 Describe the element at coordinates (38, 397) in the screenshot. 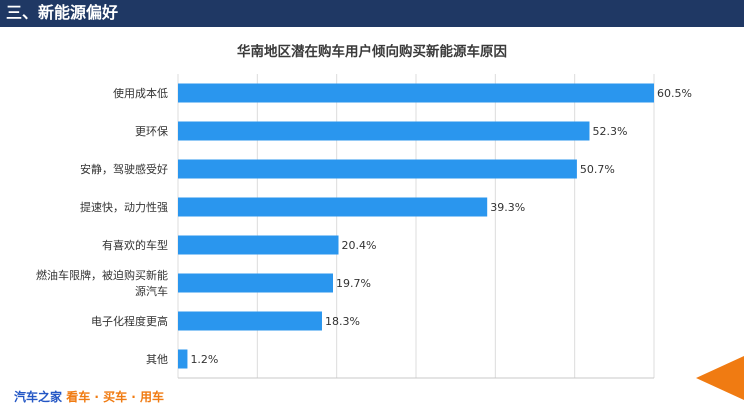

I see `brand-name: 汽车之家` at that location.